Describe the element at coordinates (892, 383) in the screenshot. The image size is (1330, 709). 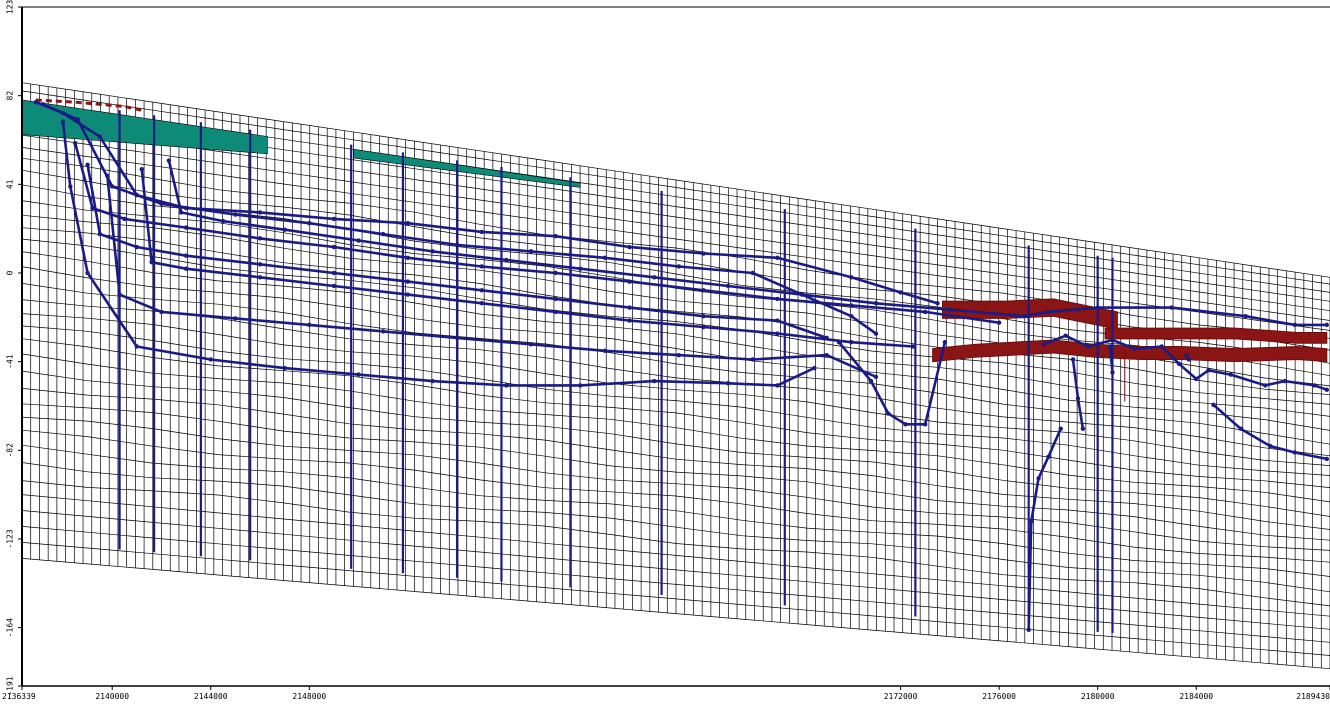
I see `well-trajectory` at that location.